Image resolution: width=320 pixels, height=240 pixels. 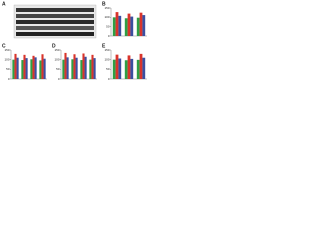 What do you see at coordinates (4, 46) in the screenshot?
I see `panel-label: C` at bounding box center [4, 46].